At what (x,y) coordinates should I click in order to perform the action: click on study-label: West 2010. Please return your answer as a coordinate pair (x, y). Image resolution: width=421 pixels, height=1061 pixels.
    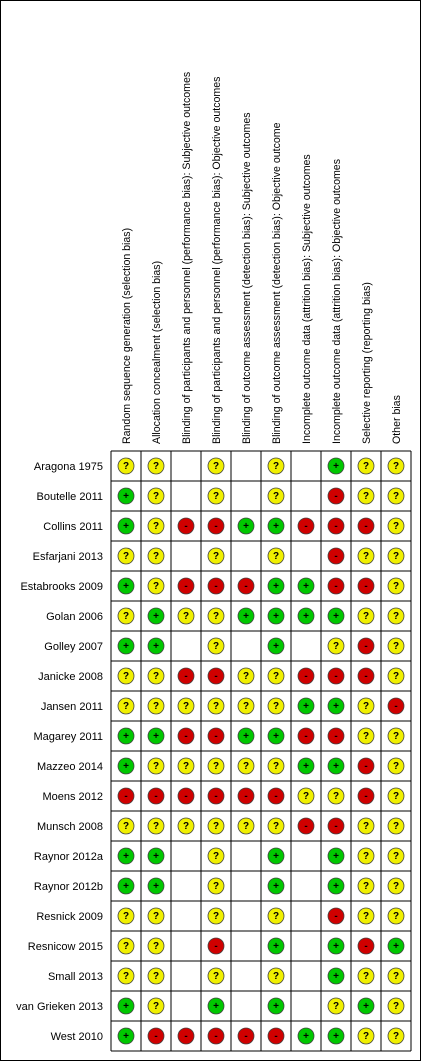
    Looking at the image, I should click on (77, 1037).